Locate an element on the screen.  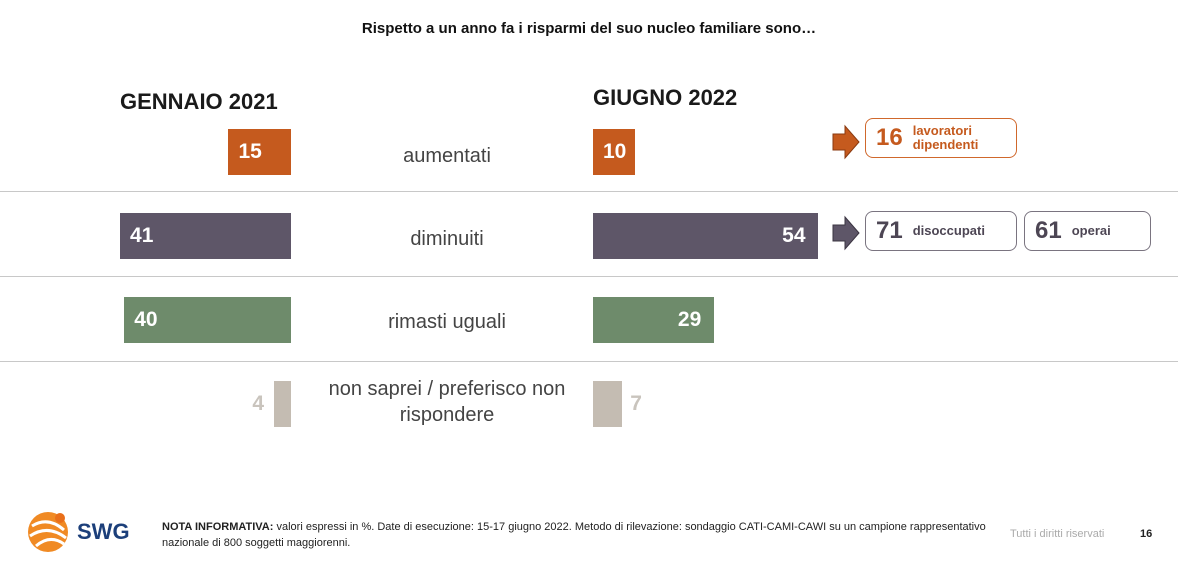
callout-operai: 61 operai is located at coordinates (1087, 231).